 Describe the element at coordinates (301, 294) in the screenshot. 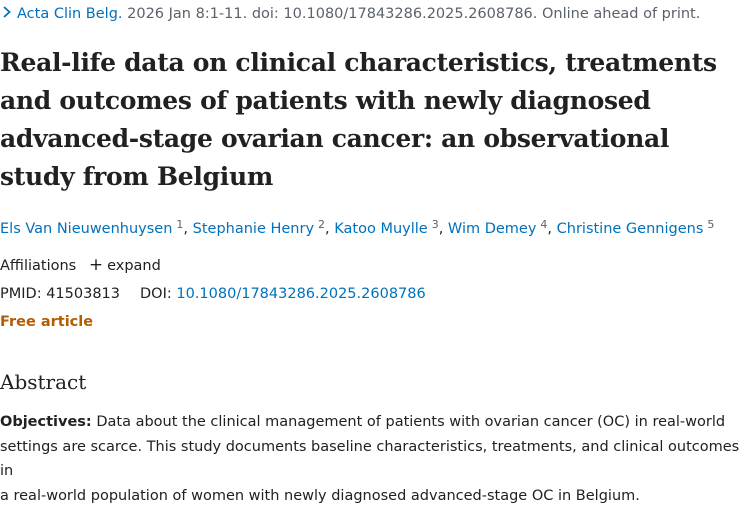

I see `doi-link: 10.1080/17843286.2025.2608786` at that location.